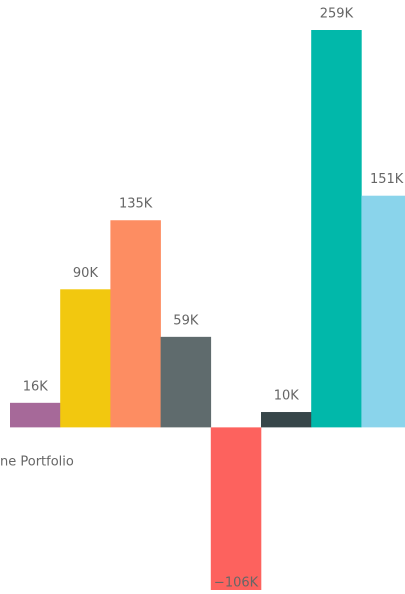 The height and width of the screenshot is (594, 405). I want to click on x-tick-label: ne Portfolio, so click(37, 462).